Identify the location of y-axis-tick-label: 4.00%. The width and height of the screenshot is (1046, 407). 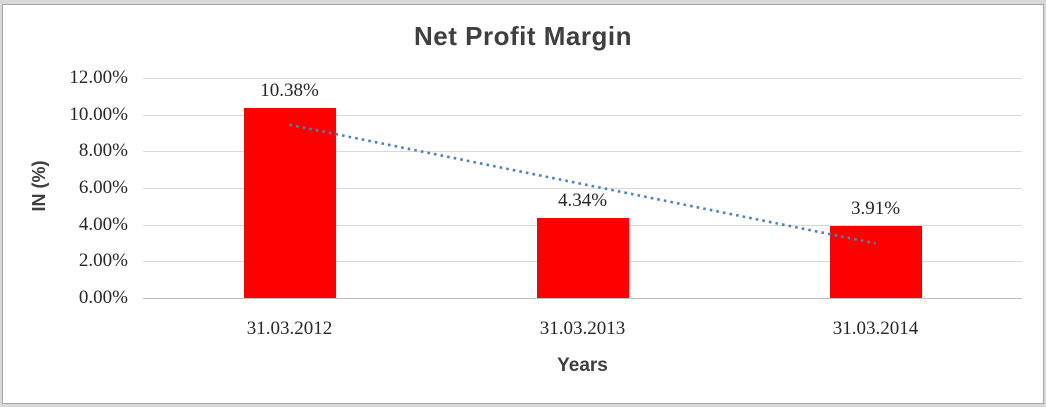
(103, 224).